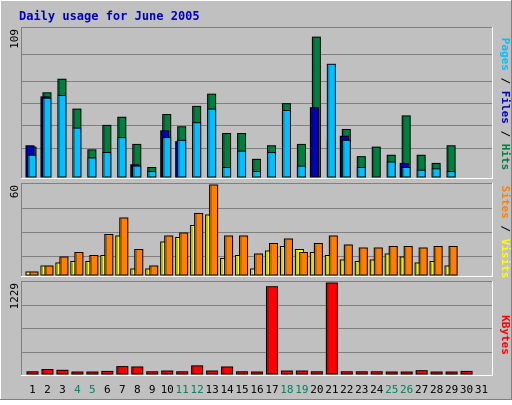  What do you see at coordinates (421, 389) in the screenshot?
I see `x-tick-label: 27` at bounding box center [421, 389].